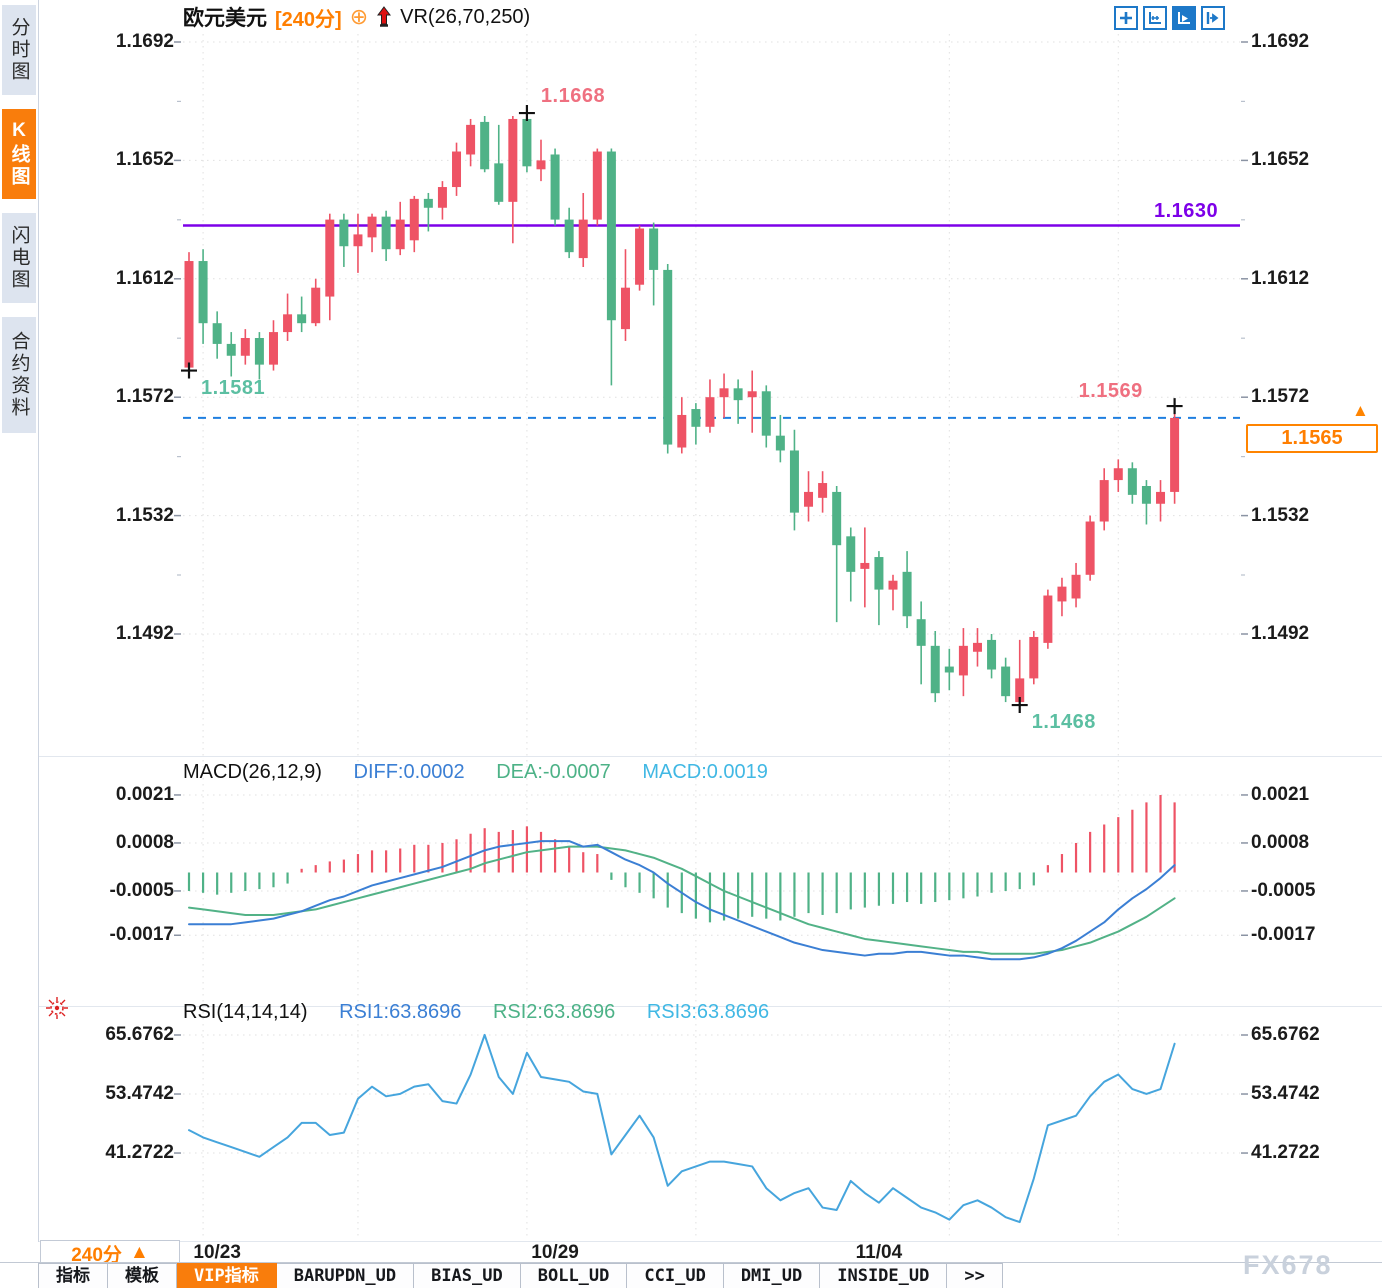 Image resolution: width=1382 pixels, height=1288 pixels. I want to click on bottom-tab-CCI_UD: CCI_UD, so click(675, 1275).